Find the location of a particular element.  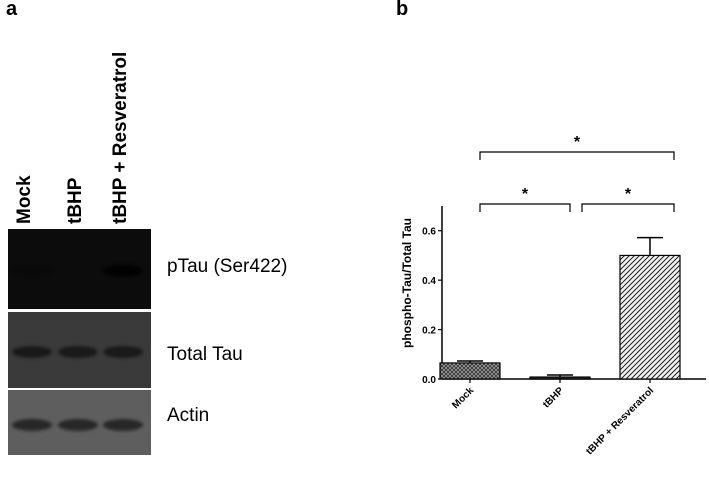

x-tick-label-2: tBHP + Resveratrol is located at coordinates (620, 421).